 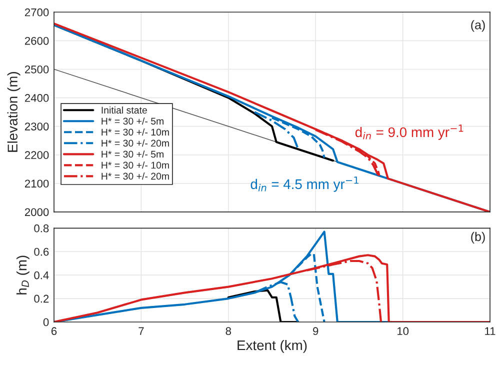 I want to click on y-tick-label: 2400, so click(x=36, y=98).